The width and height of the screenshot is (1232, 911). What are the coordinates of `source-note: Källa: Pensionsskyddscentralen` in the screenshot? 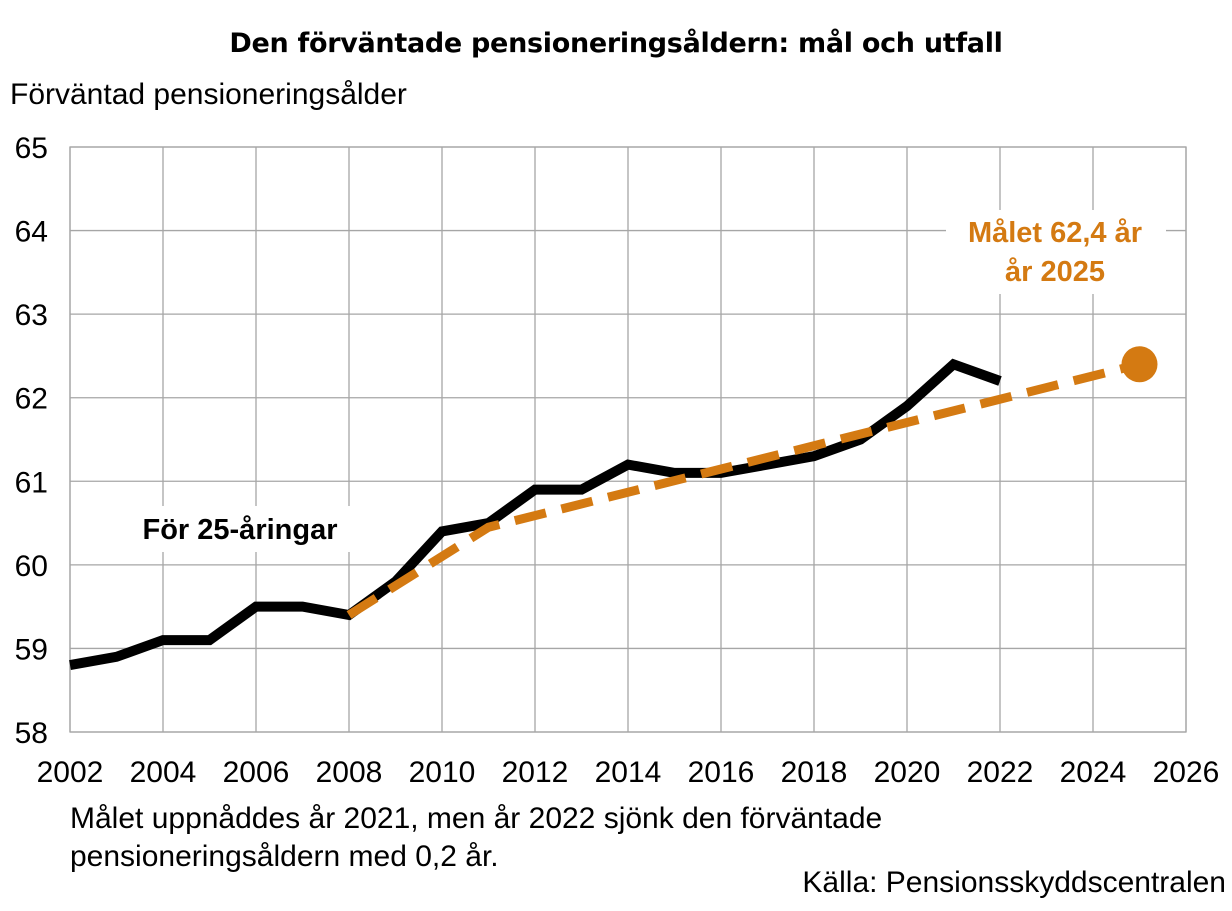 It's located at (1014, 882).